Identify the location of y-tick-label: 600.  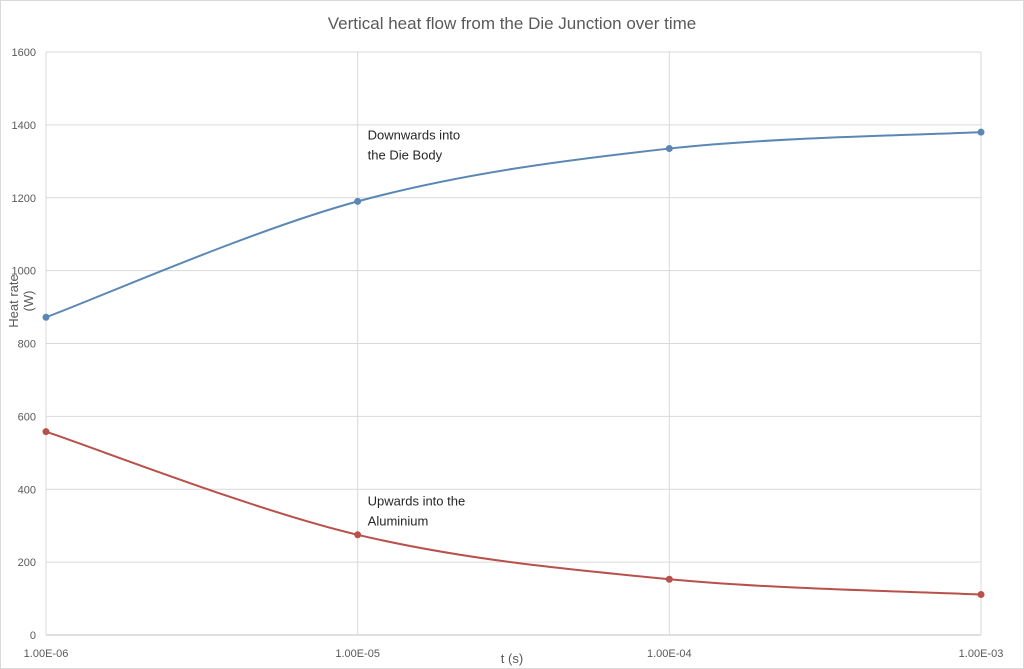
(27, 417).